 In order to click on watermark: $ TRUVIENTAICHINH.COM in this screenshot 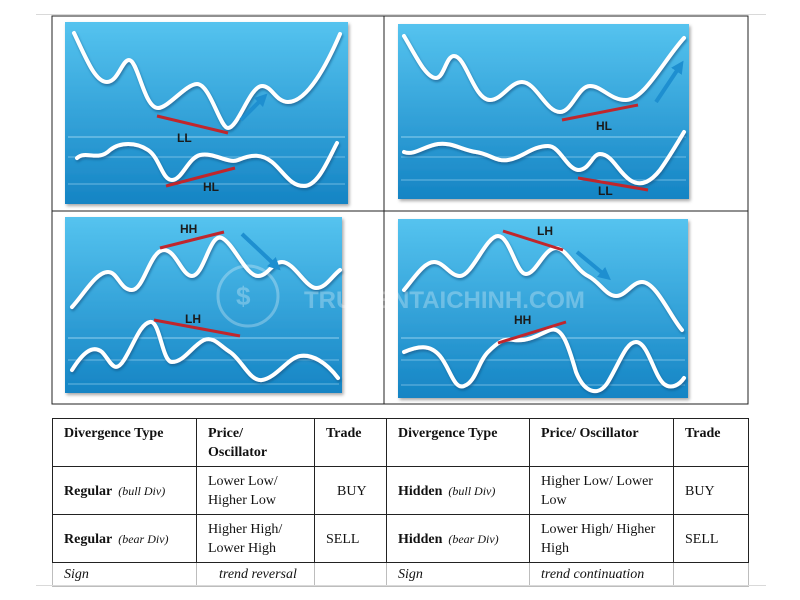, I will do `click(400, 296)`.